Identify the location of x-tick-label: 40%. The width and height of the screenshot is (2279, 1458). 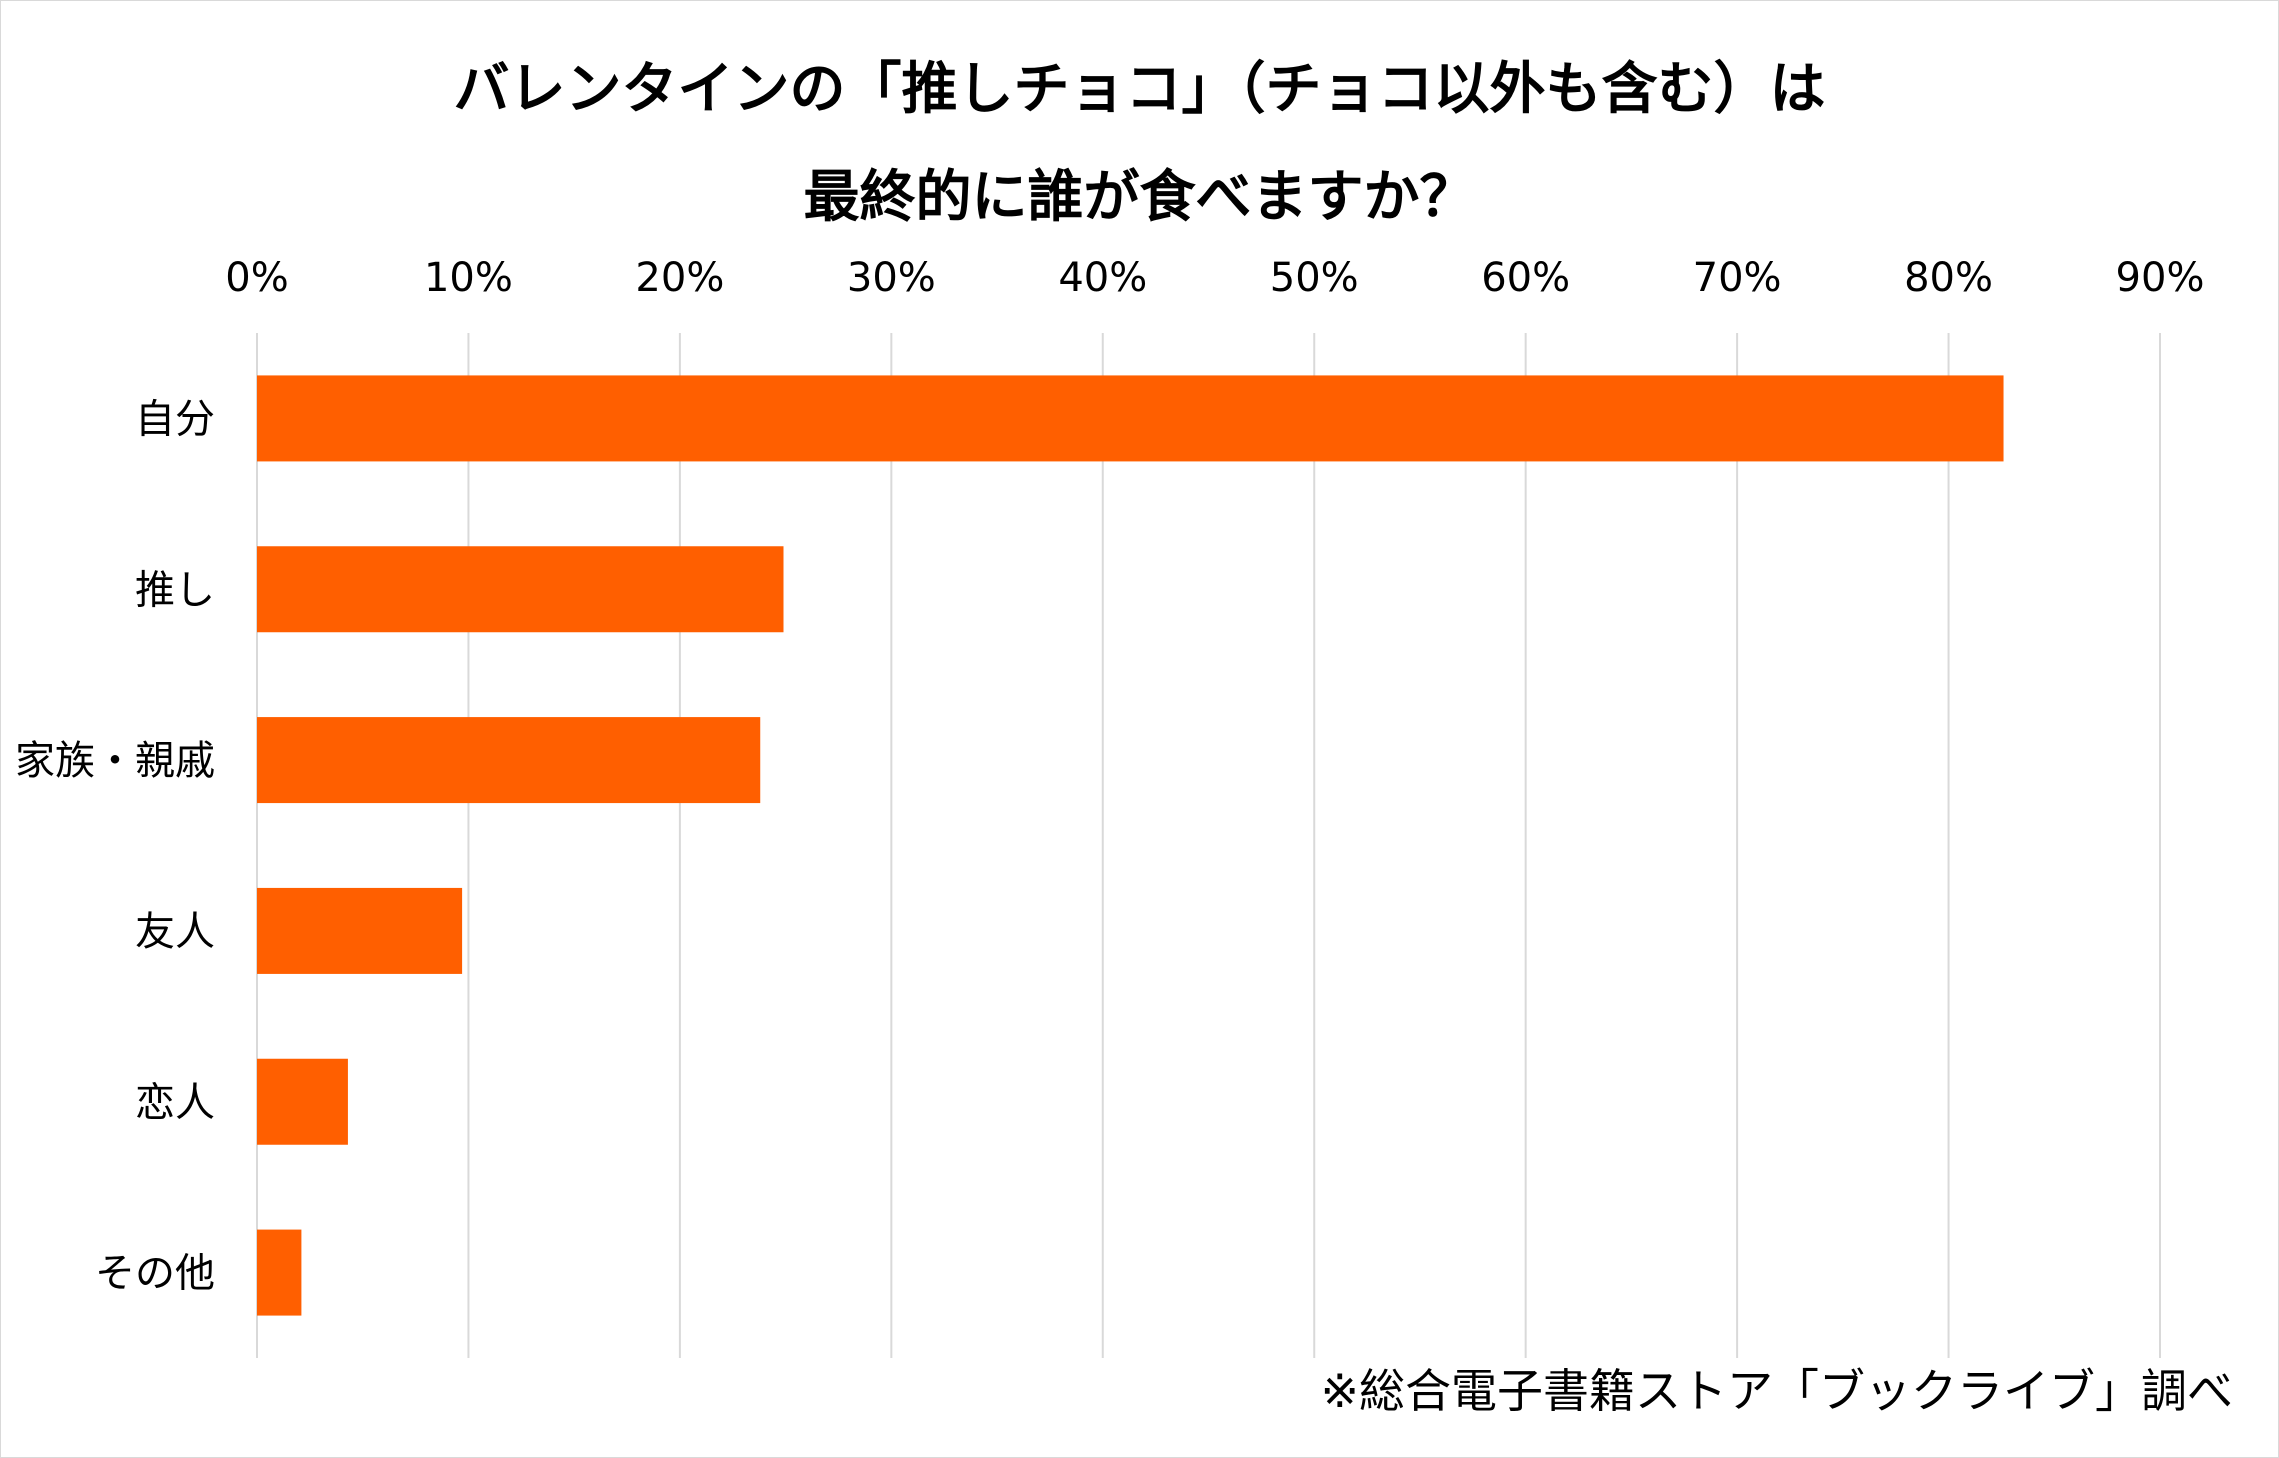
(1102, 278).